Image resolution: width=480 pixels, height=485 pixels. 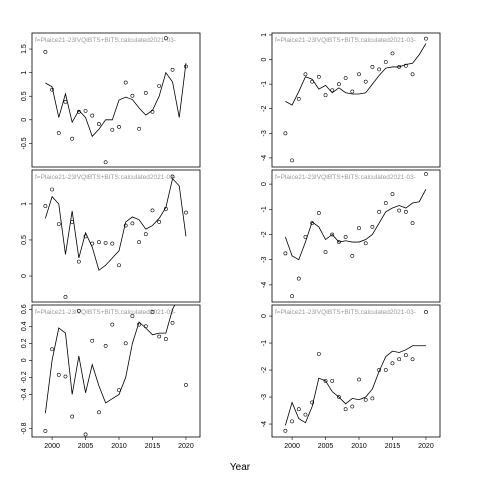 What do you see at coordinates (426, 446) in the screenshot?
I see `x-tick-label: 2020` at bounding box center [426, 446].